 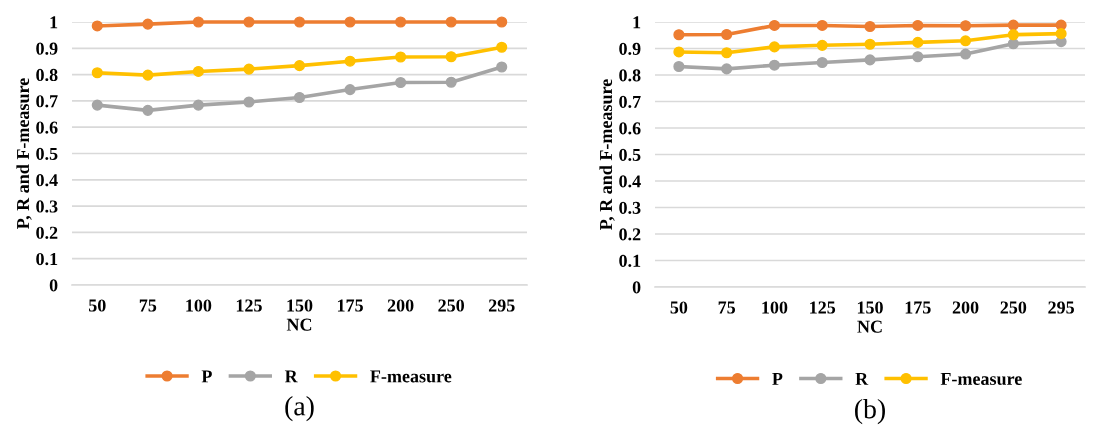 What do you see at coordinates (870, 411) in the screenshot?
I see `text: (b)` at bounding box center [870, 411].